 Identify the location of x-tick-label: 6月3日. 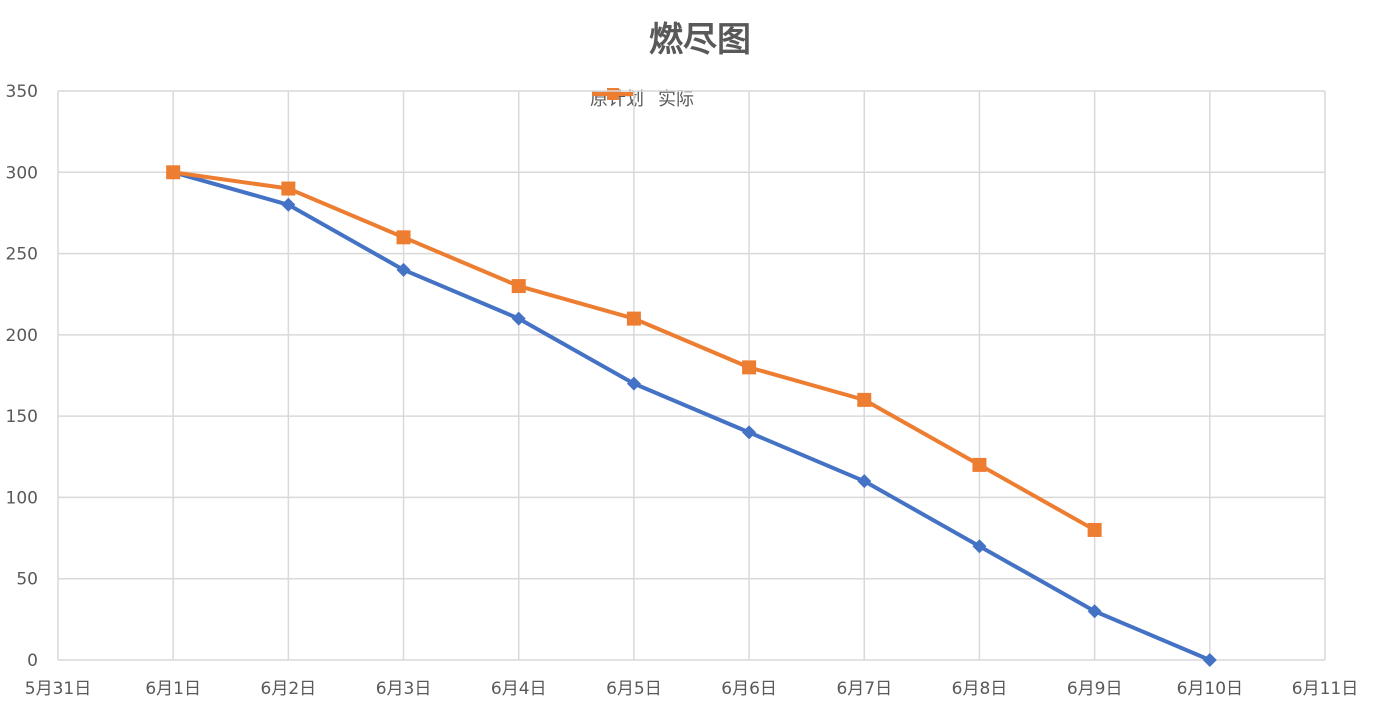
(404, 689).